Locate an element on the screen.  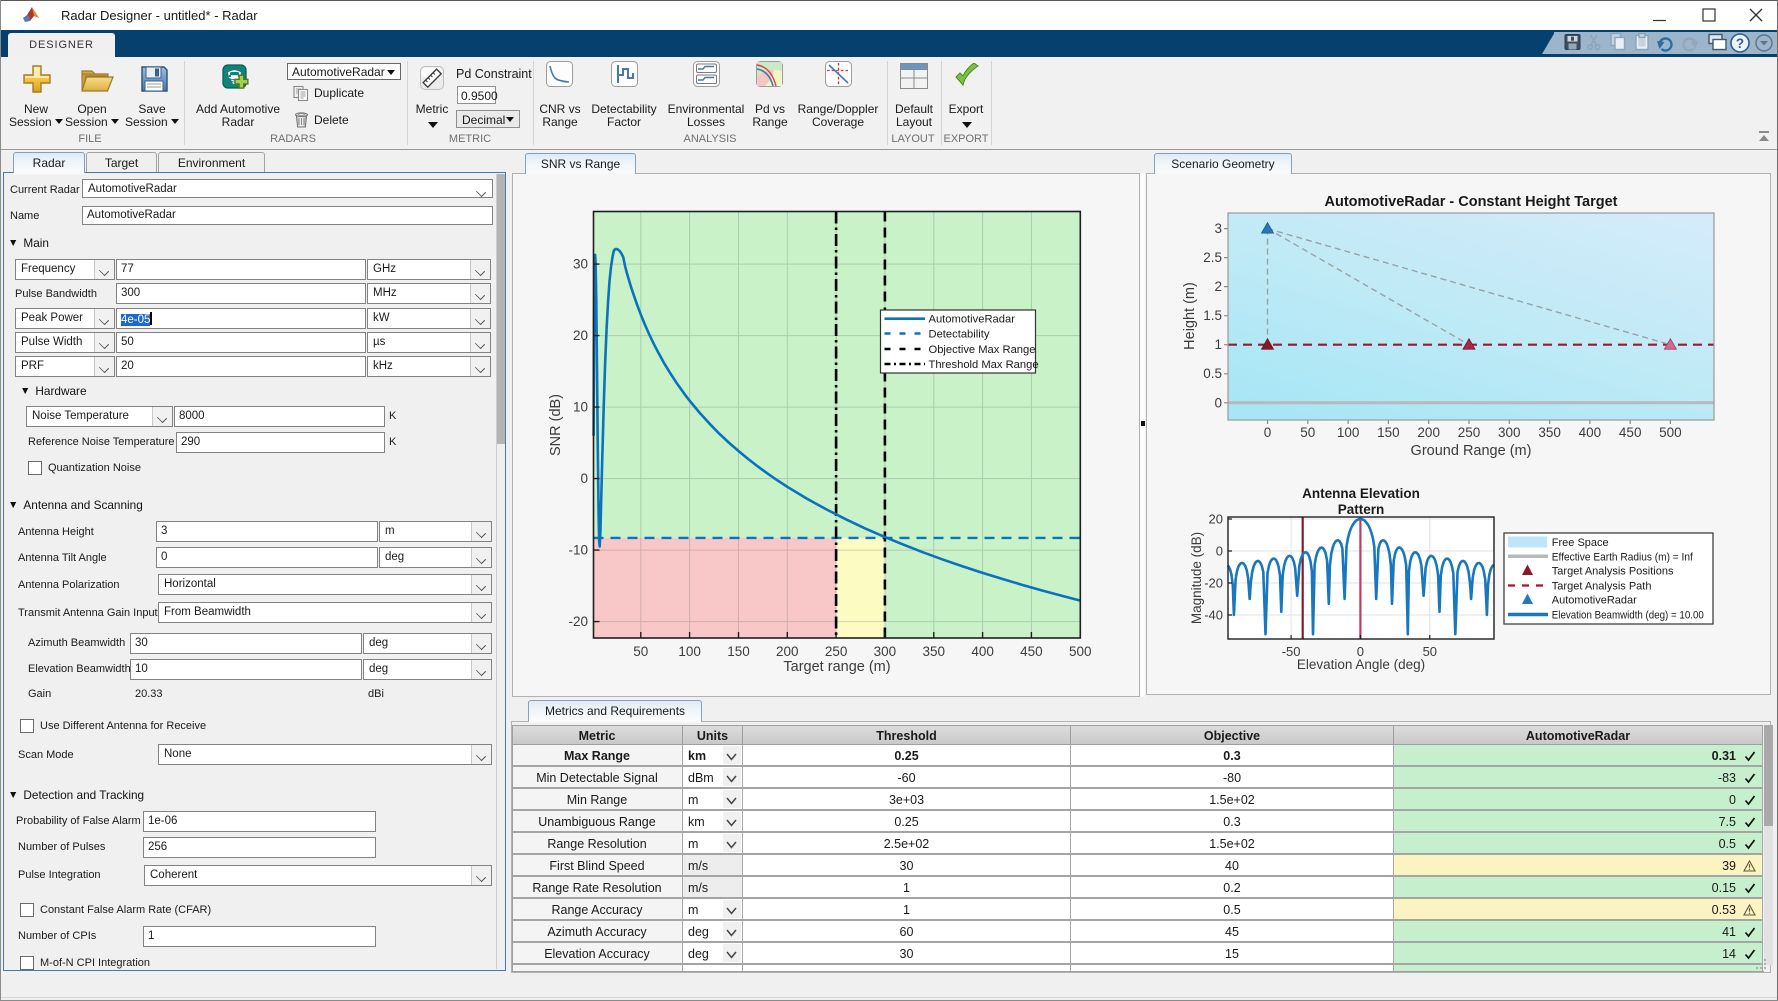
svg-text: Target Analysis Path is located at coordinates (1602, 587).